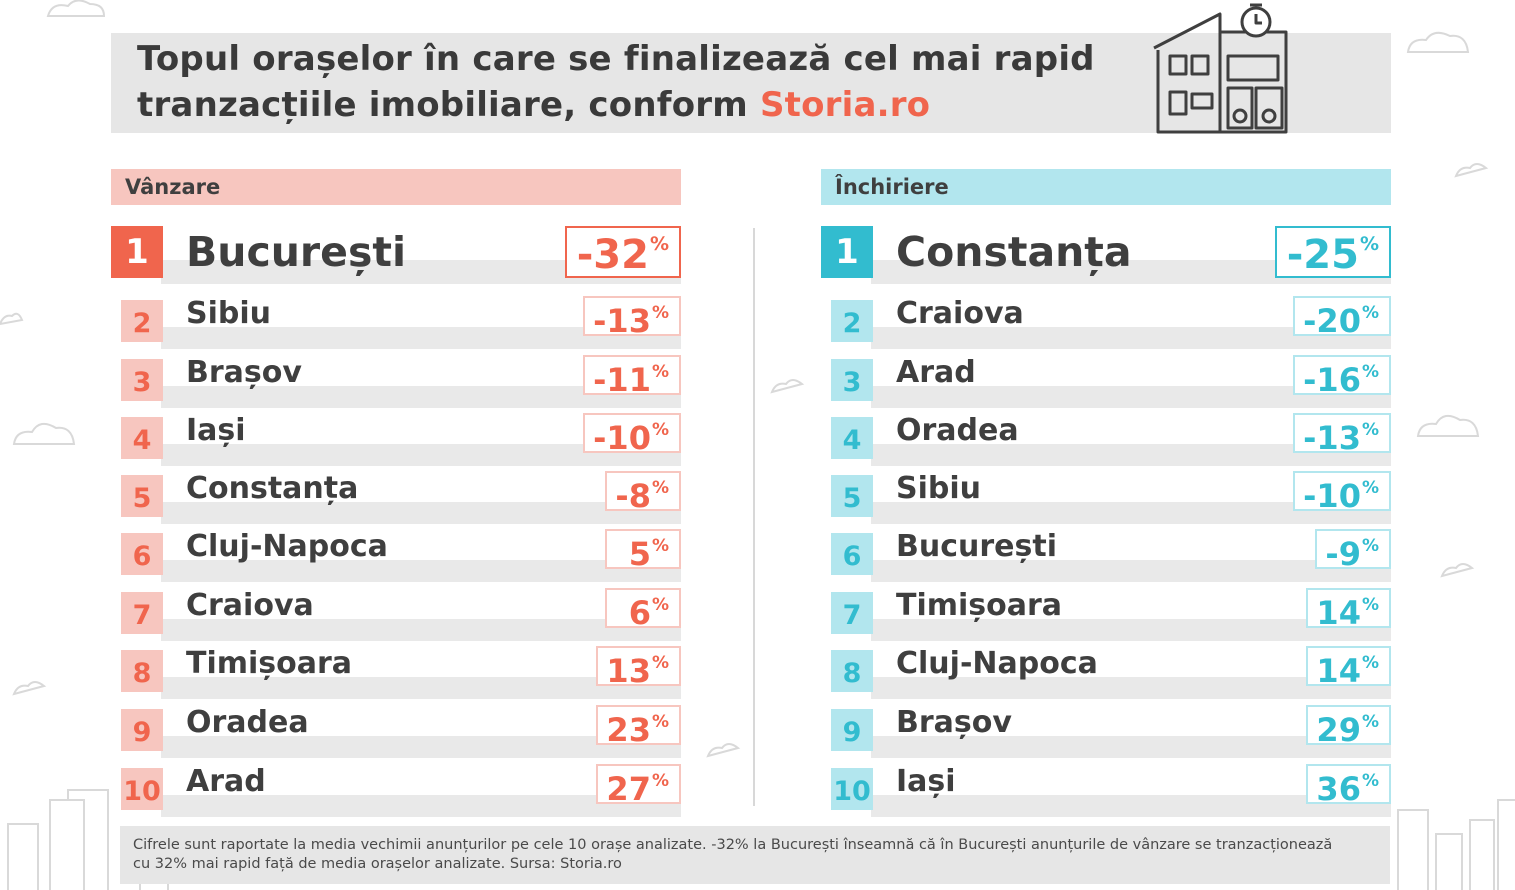 The height and width of the screenshot is (890, 1515). I want to click on rank-badge: 1, so click(137, 252).